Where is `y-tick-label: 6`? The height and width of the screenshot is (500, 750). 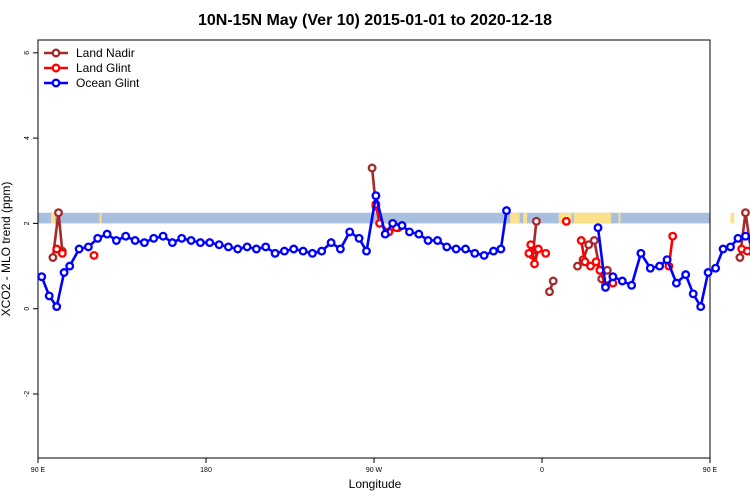
y-tick-label: 6 is located at coordinates (27, 53).